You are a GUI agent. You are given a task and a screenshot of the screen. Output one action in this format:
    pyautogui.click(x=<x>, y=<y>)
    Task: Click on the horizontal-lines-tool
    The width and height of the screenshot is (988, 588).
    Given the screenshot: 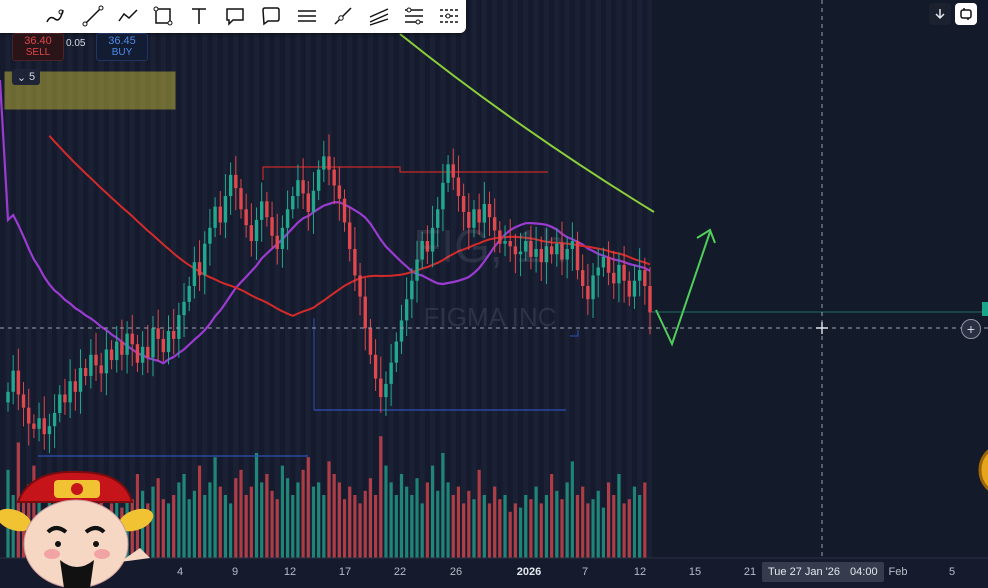 What is the action you would take?
    pyautogui.click(x=307, y=16)
    